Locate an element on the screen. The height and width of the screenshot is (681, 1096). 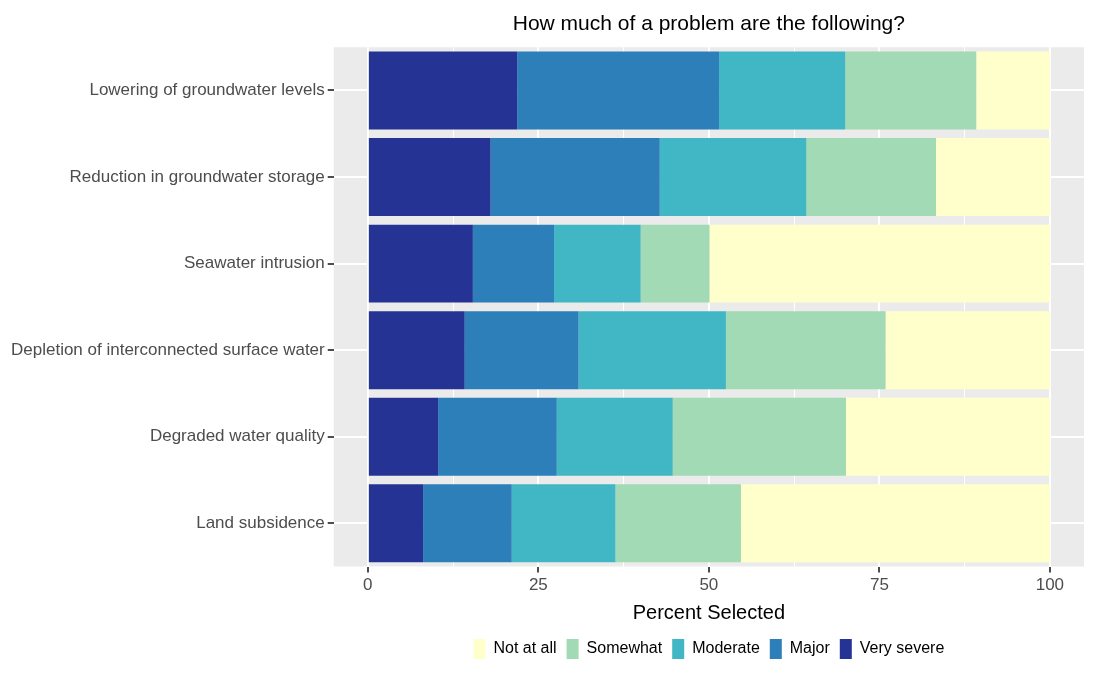
legend-label: Somewhat is located at coordinates (624, 648).